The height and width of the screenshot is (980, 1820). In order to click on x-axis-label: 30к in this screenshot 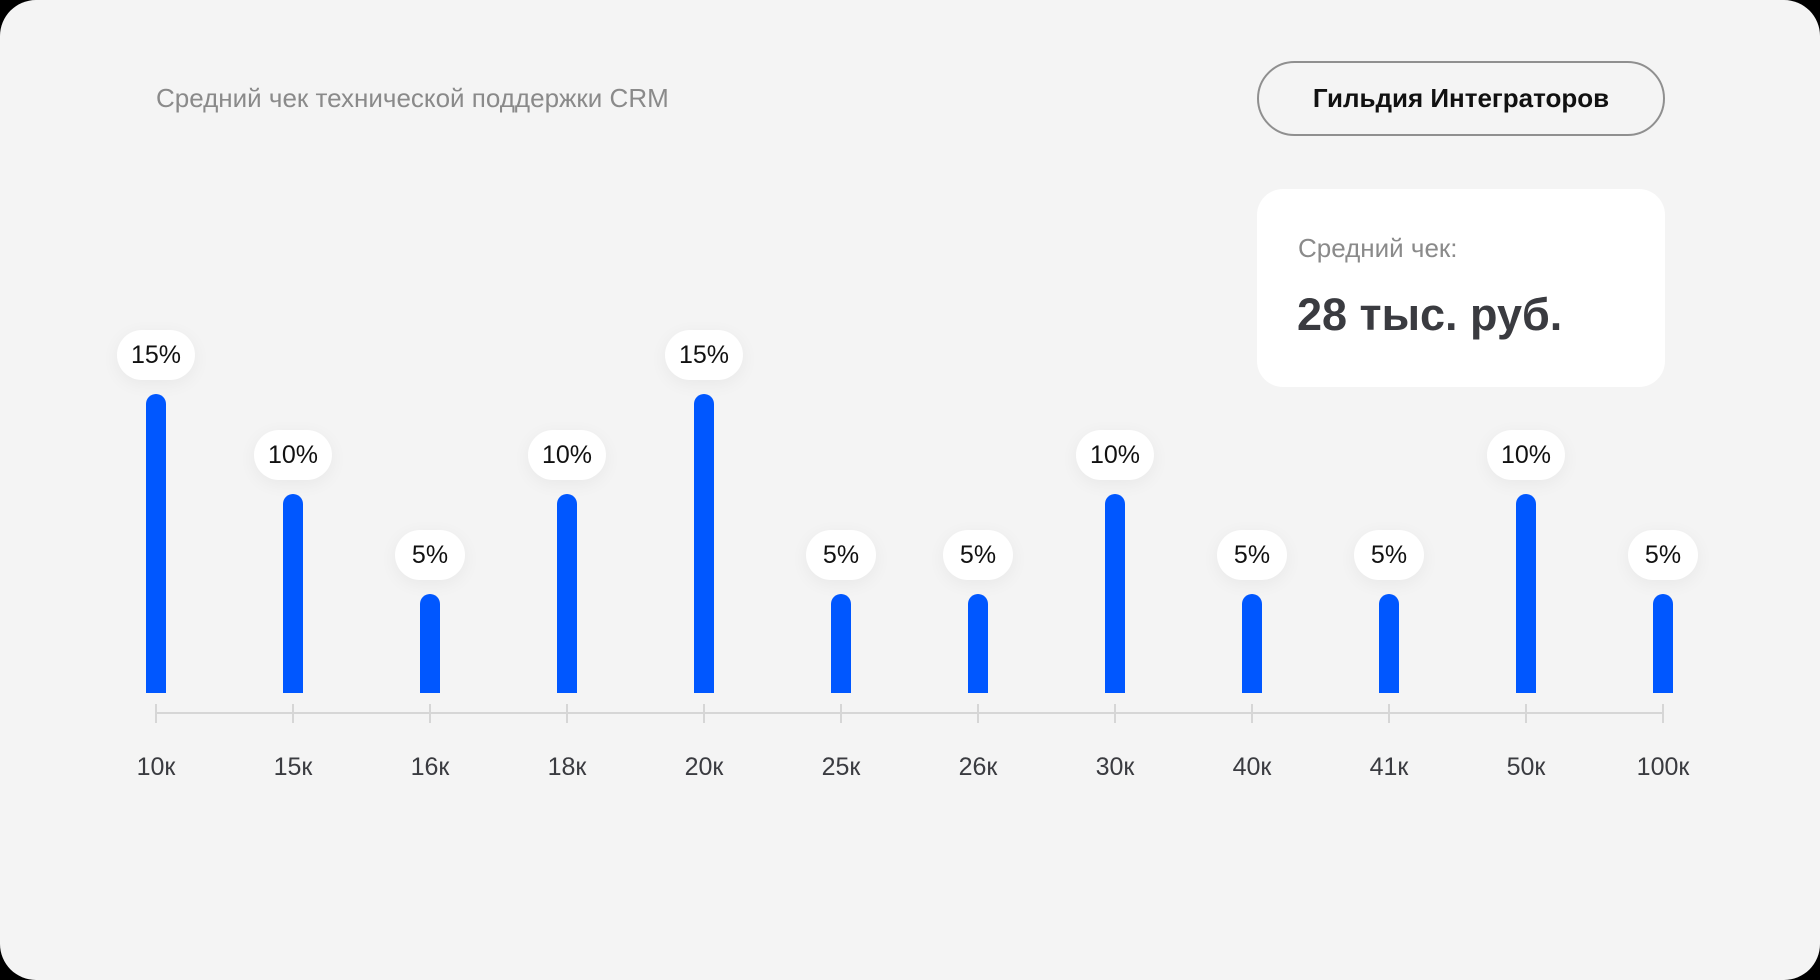, I will do `click(1115, 767)`.